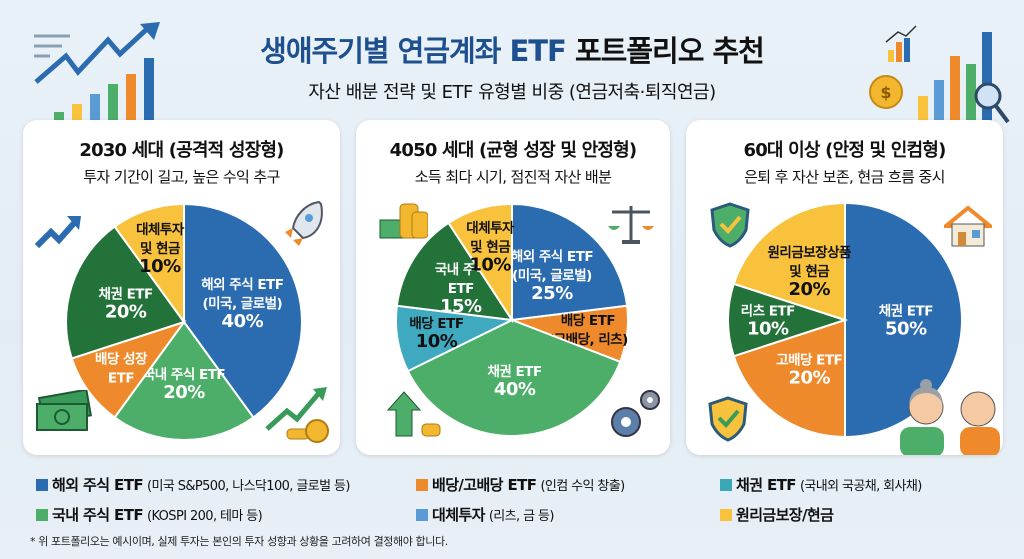 This screenshot has height=559, width=1024. Describe the element at coordinates (906, 329) in the screenshot. I see `slice-value-label: 50%` at that location.